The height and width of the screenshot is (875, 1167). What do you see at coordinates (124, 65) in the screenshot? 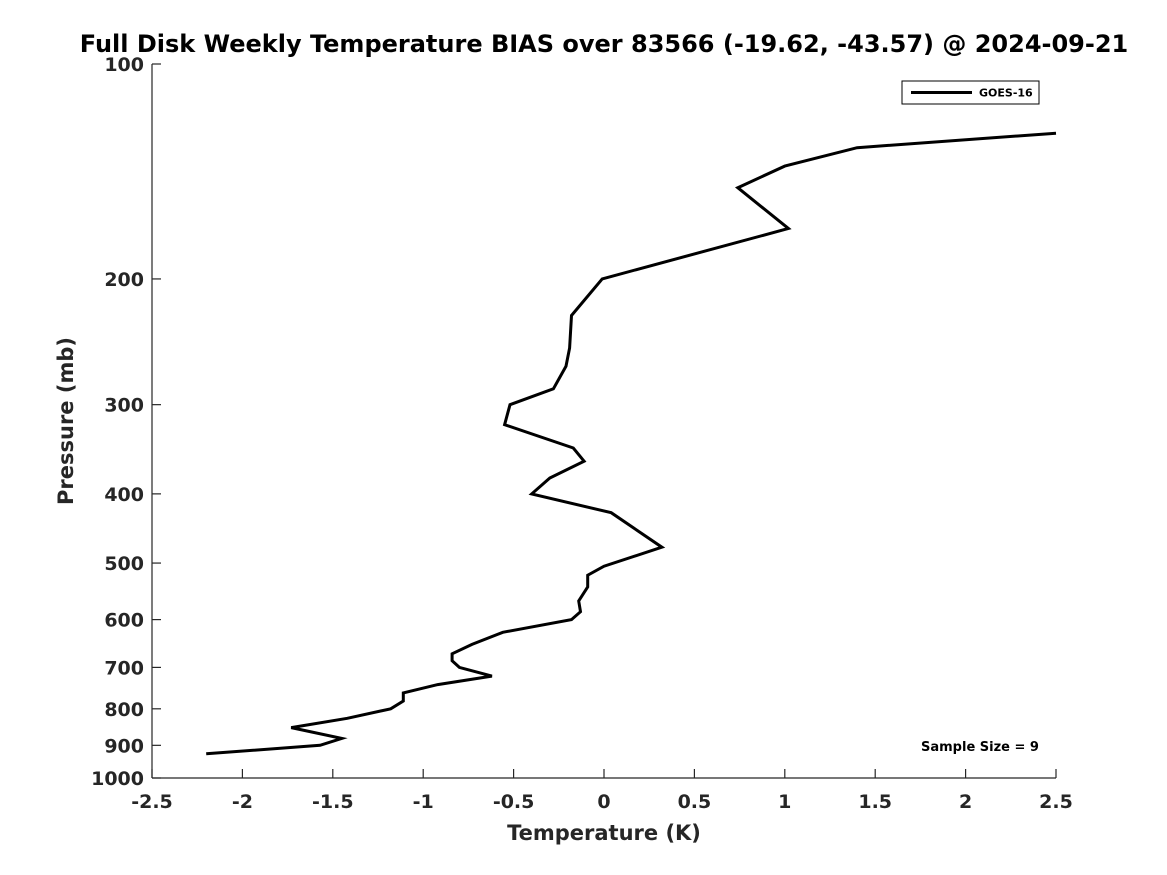
I see `y-tick-label: 100` at bounding box center [124, 65].